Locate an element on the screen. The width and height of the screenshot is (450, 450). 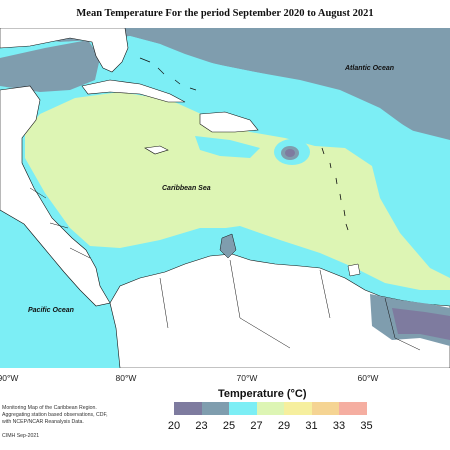
maracaibo-slate-patch is located at coordinates (228, 246).